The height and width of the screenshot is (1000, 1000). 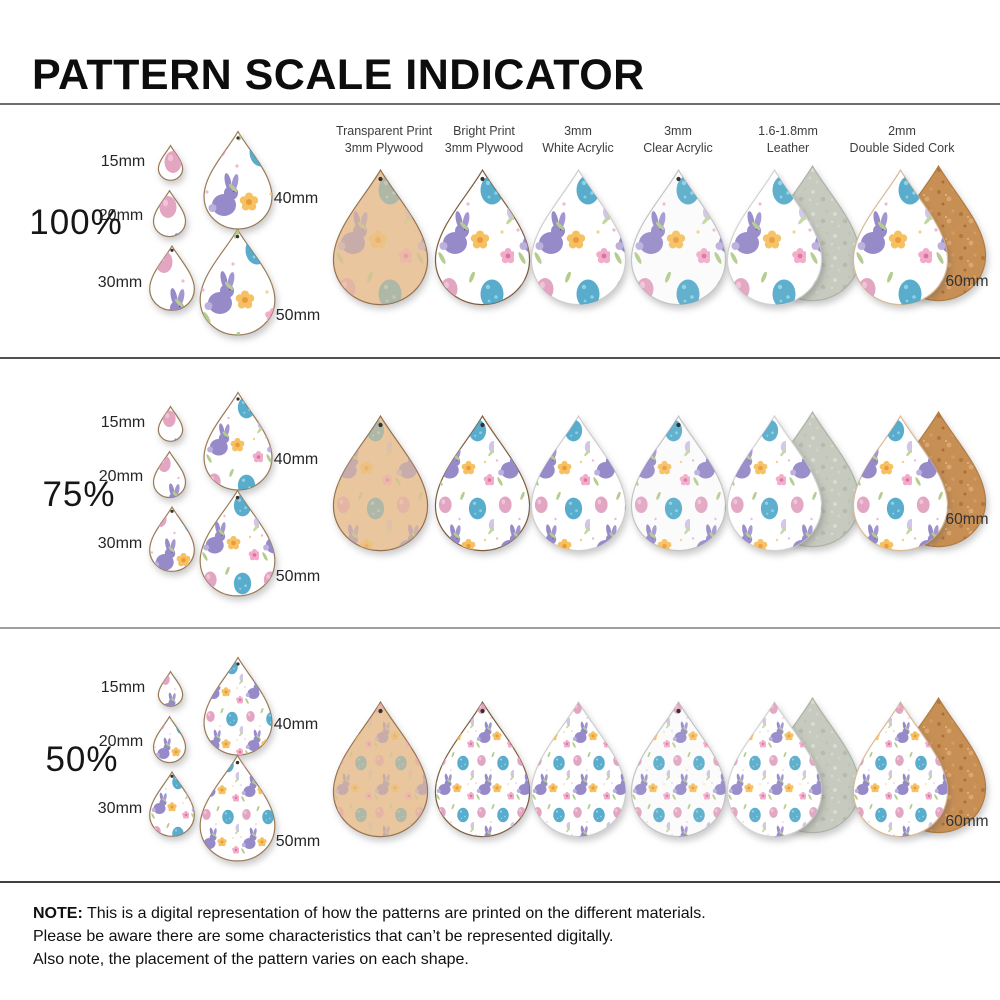 I want to click on material-label-line2: Clear Acrylic, so click(x=678, y=148).